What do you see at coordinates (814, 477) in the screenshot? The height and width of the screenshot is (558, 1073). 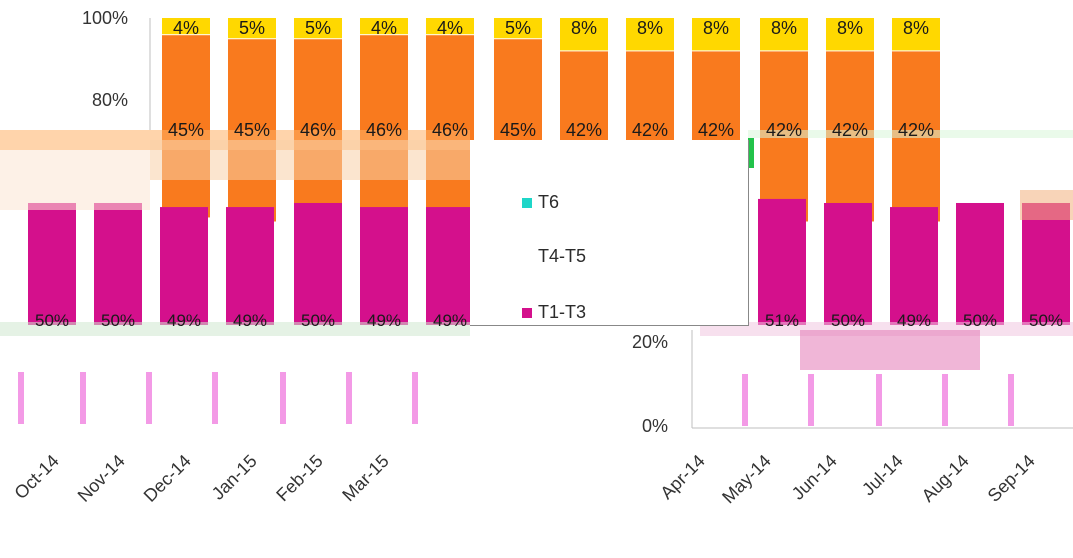 I see `x-tick-label-jun-14: Jun-14` at bounding box center [814, 477].